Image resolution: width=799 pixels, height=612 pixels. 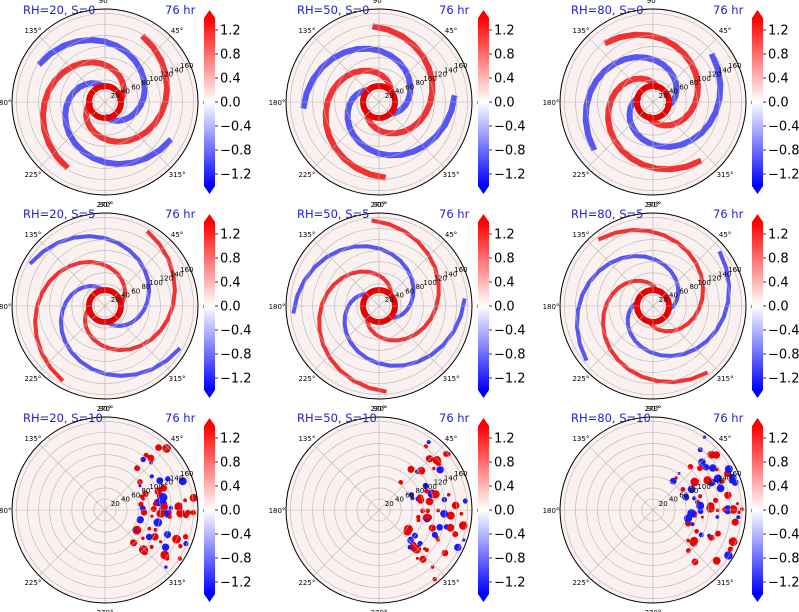 What do you see at coordinates (607, 10) in the screenshot?
I see `panel-label: RH=80, S=0` at bounding box center [607, 10].